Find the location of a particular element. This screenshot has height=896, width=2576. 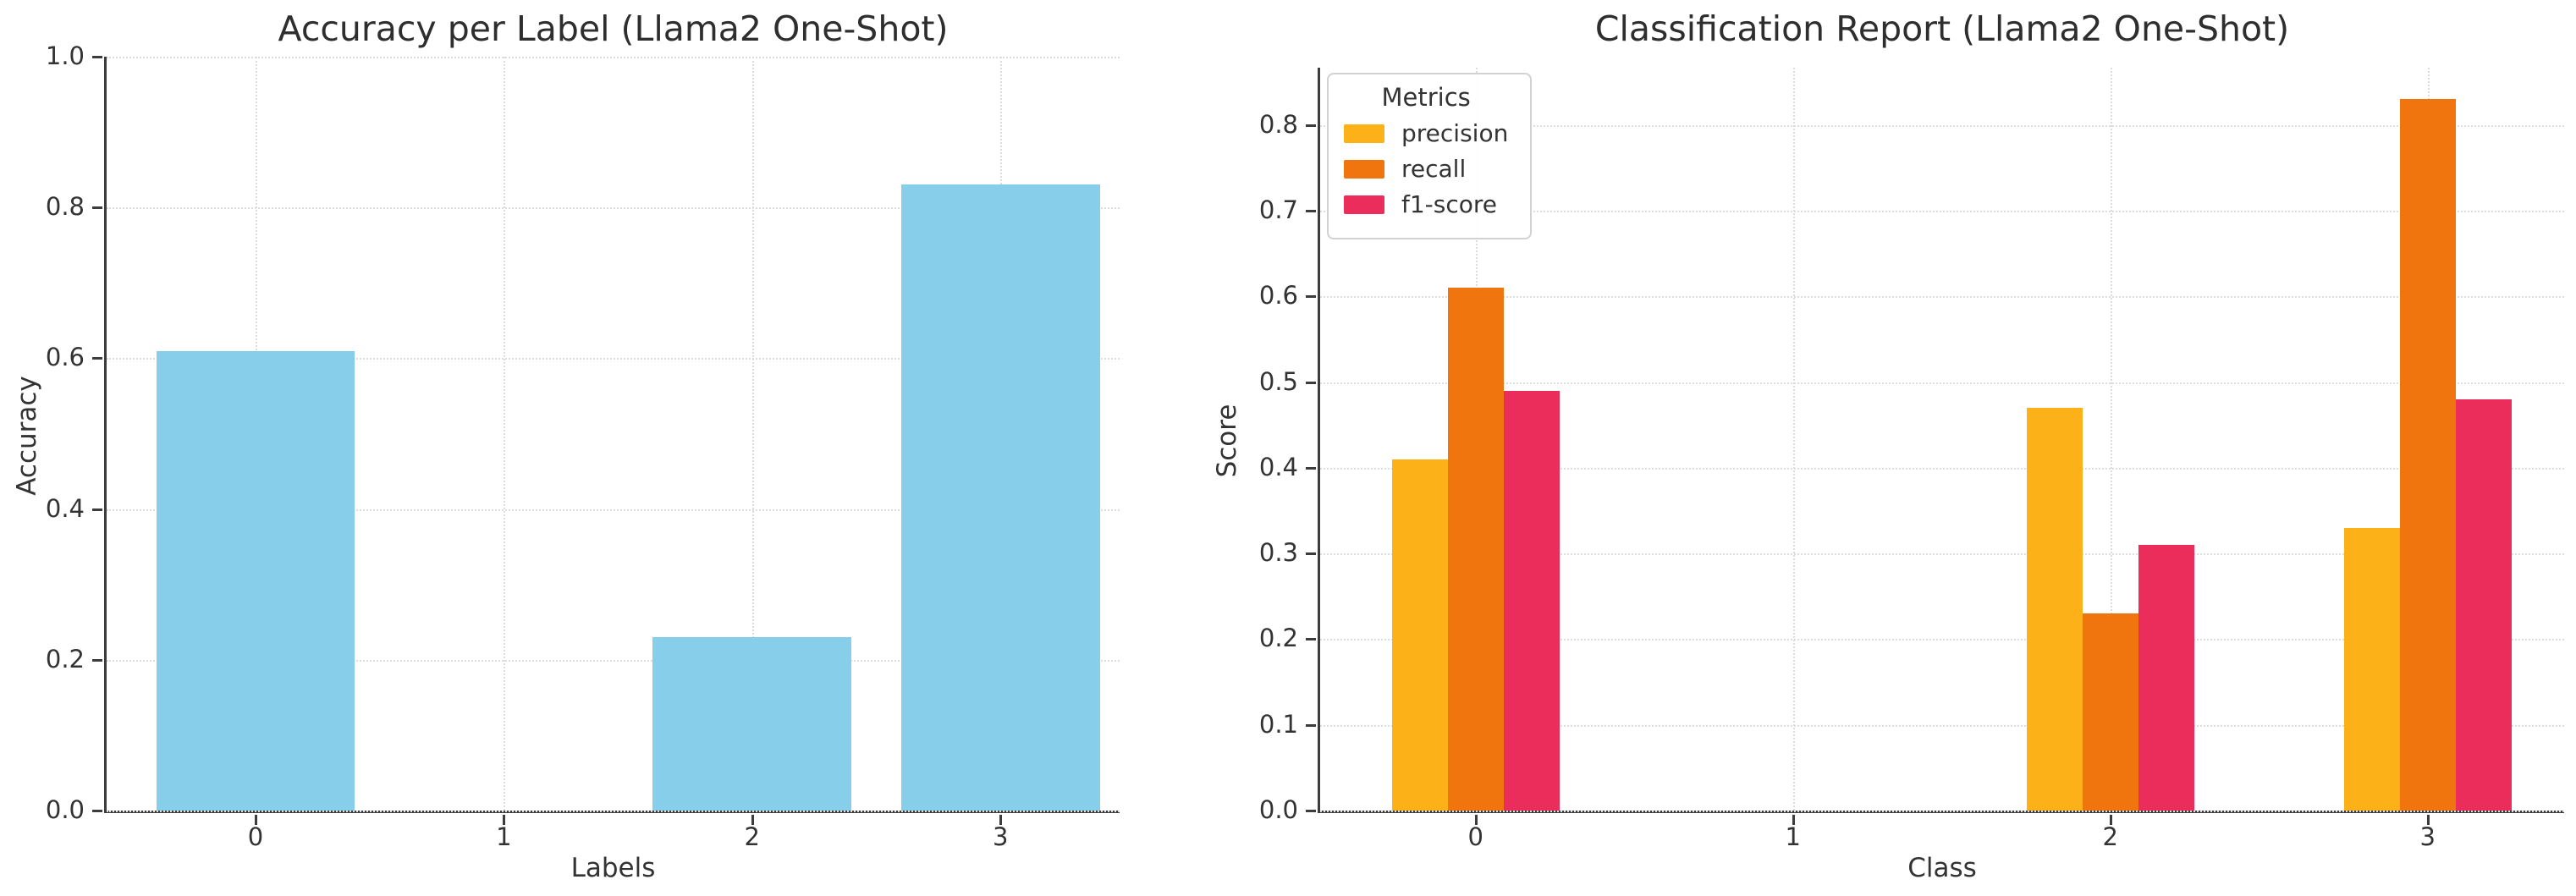

report-x-axis-label: Class is located at coordinates (1942, 868).